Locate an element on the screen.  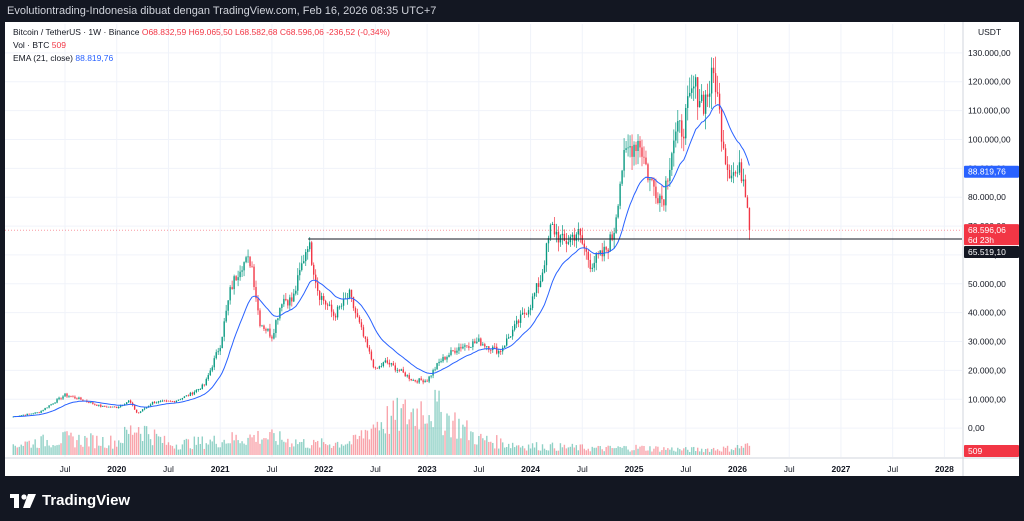
y-tick-label: 80.000,00 is located at coordinates (987, 197).